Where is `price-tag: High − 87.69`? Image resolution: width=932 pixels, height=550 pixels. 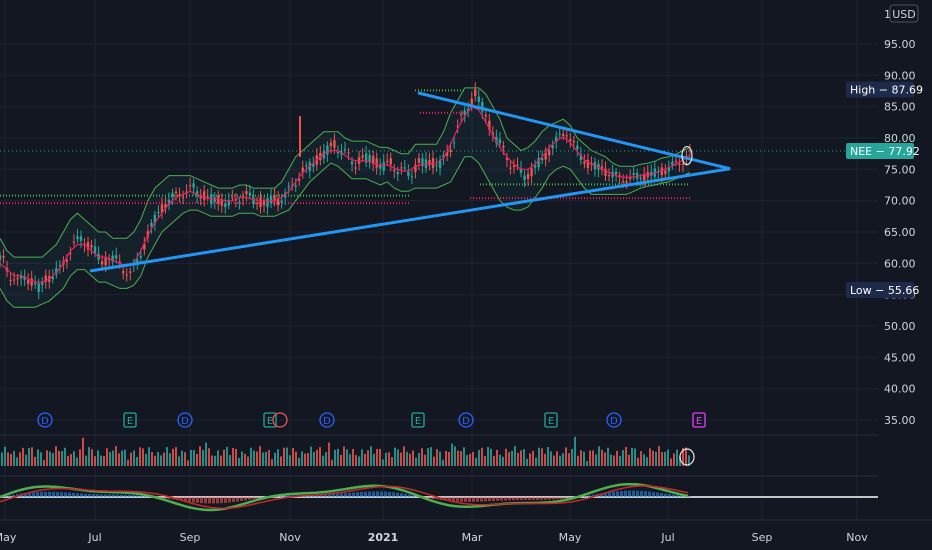 price-tag: High − 87.69 is located at coordinates (884, 89).